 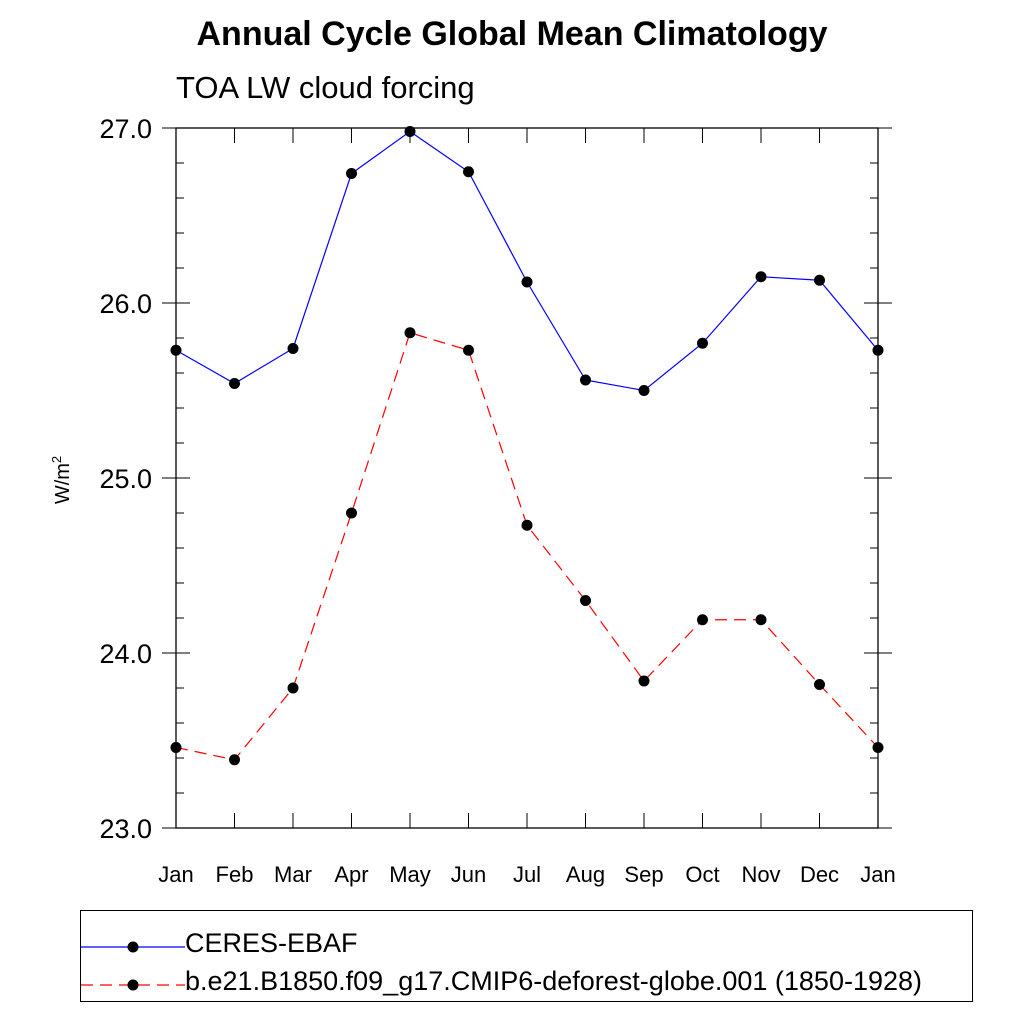 I want to click on legend-label-ceres: CERES-EBAF, so click(x=271, y=943).